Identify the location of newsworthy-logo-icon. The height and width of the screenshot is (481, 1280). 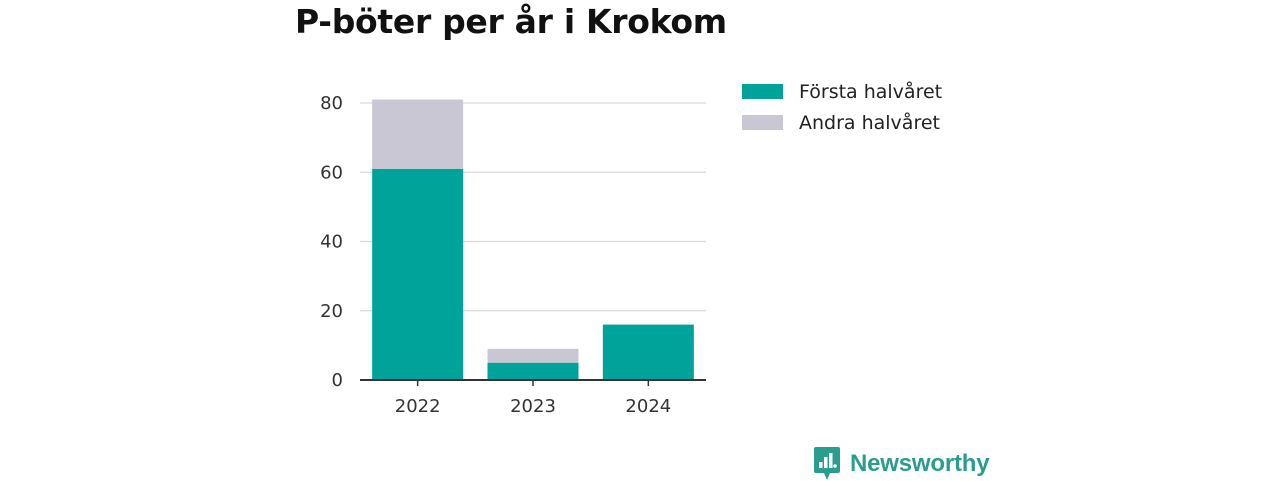
(827, 463).